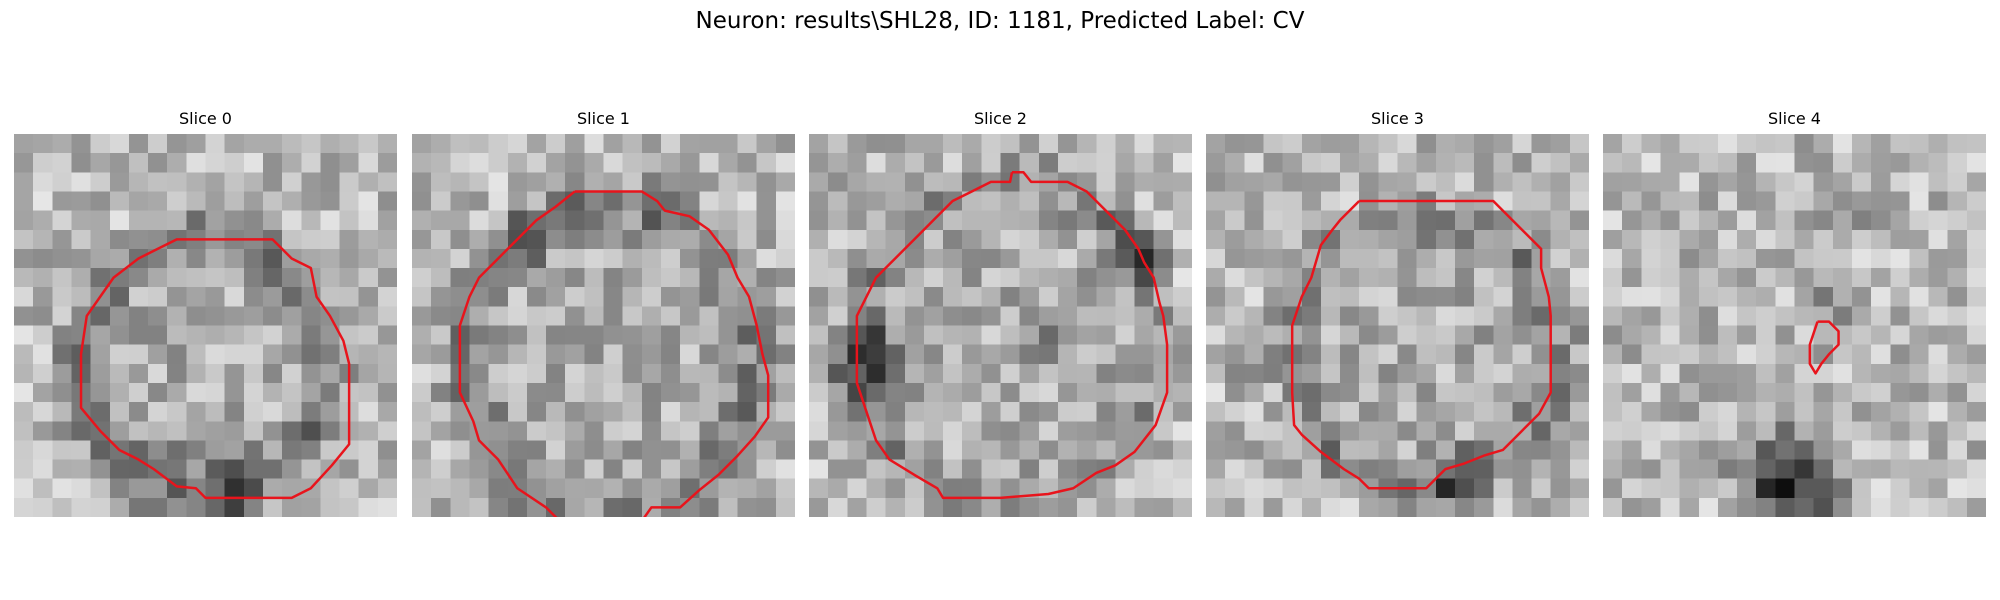 The width and height of the screenshot is (2000, 600). I want to click on slice-panel-0: Slice 0, so click(205, 312).